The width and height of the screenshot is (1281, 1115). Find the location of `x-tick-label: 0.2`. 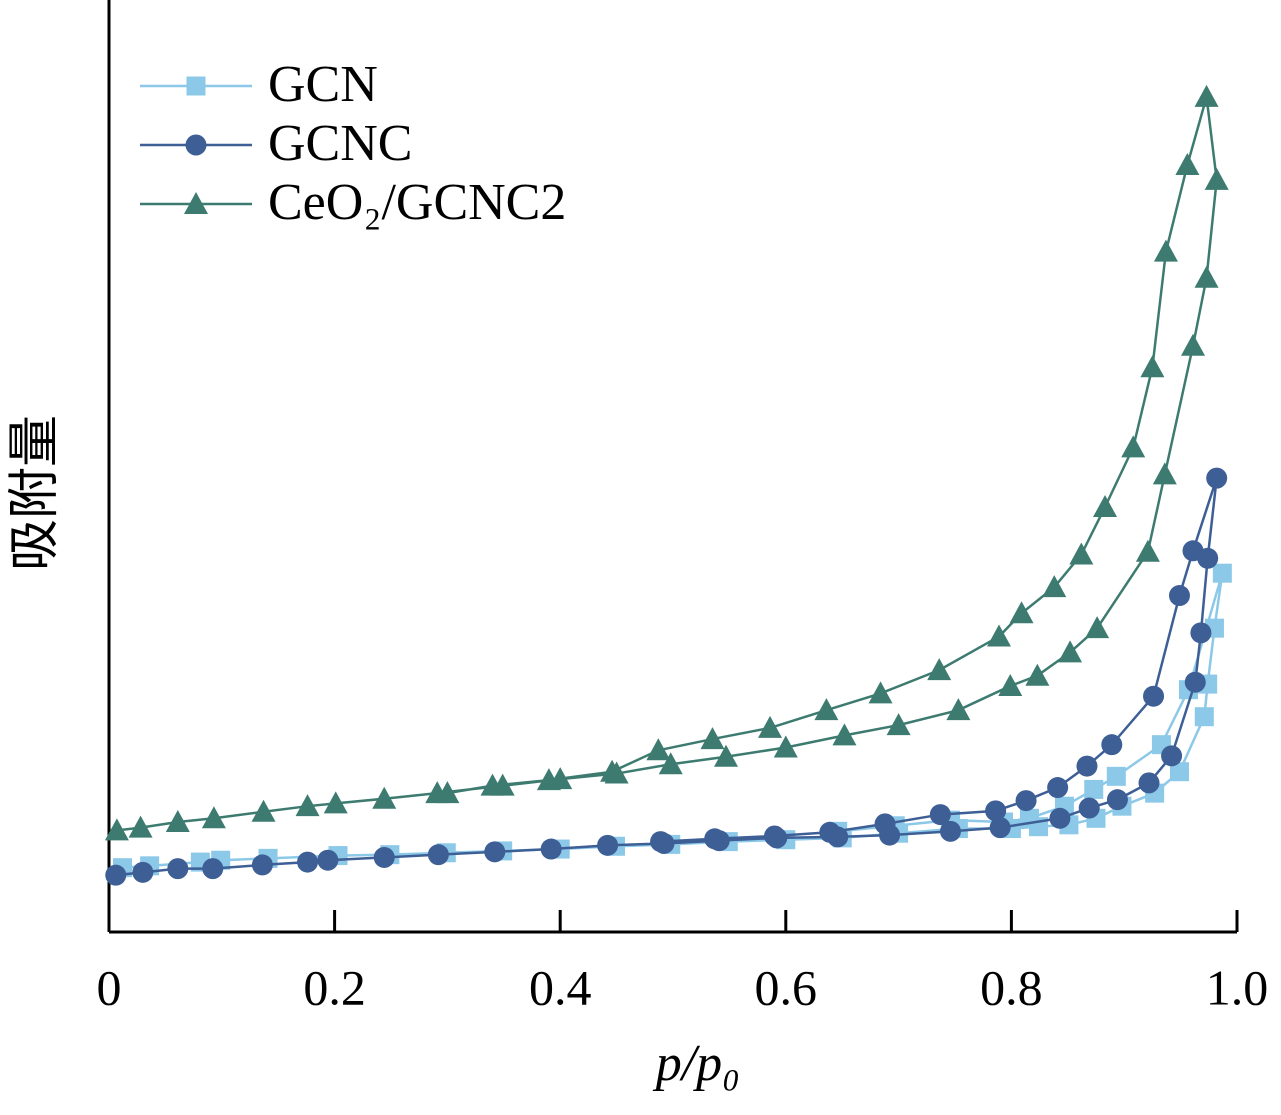

x-tick-label: 0.2 is located at coordinates (334, 987).